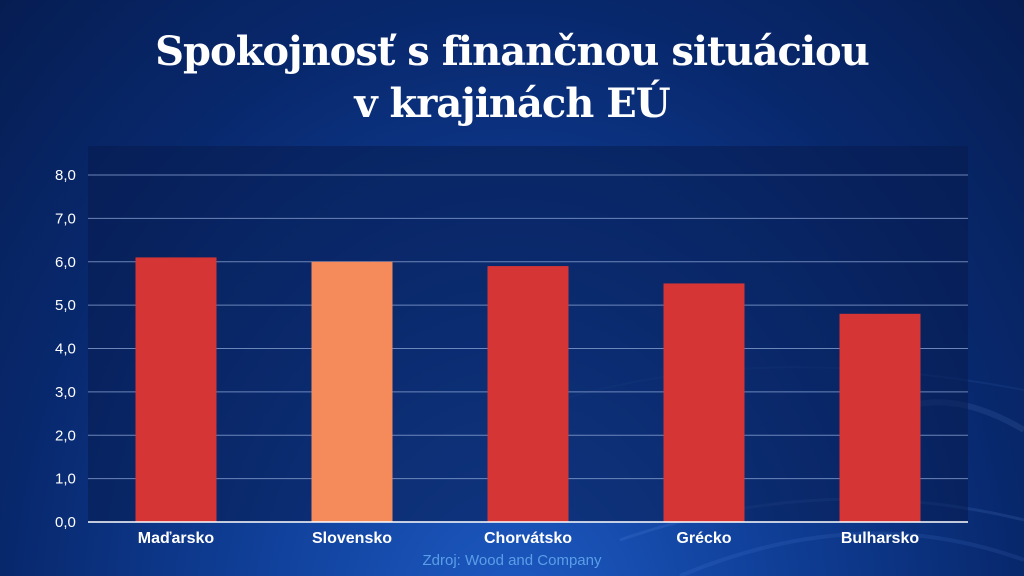 Image resolution: width=1024 pixels, height=576 pixels. What do you see at coordinates (352, 538) in the screenshot?
I see `x-tick-label: Slovensko` at bounding box center [352, 538].